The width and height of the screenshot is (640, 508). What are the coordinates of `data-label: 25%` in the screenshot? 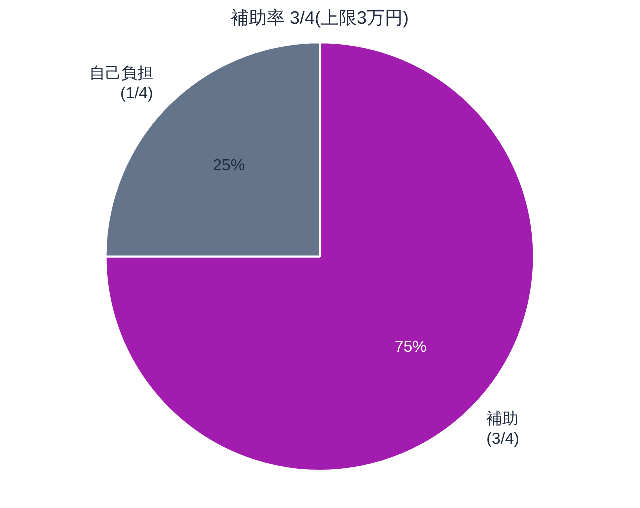 It's located at (229, 165).